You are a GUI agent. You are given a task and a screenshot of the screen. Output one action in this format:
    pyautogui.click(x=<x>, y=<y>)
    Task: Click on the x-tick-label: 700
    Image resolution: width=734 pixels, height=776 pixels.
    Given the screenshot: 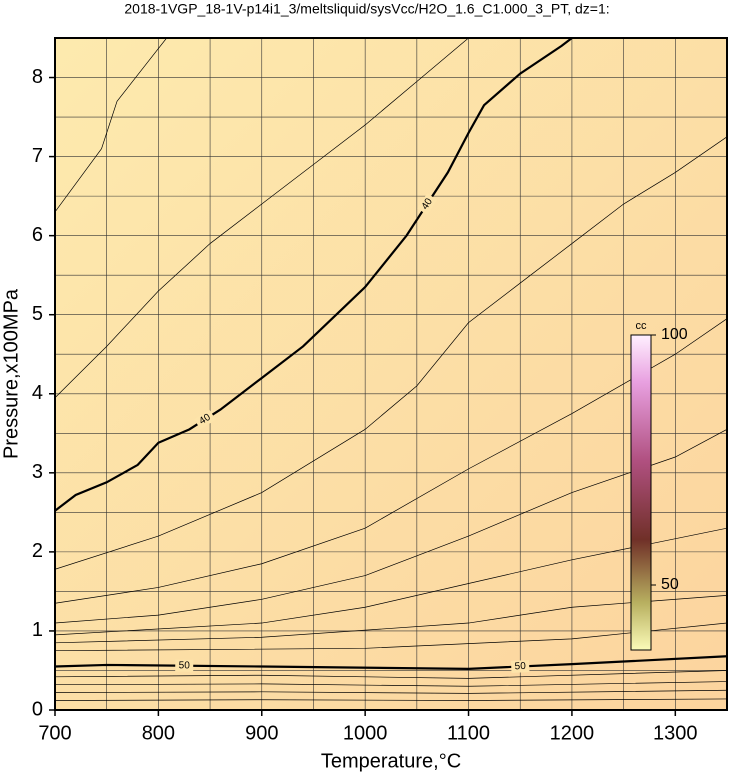 What is the action you would take?
    pyautogui.click(x=54, y=733)
    